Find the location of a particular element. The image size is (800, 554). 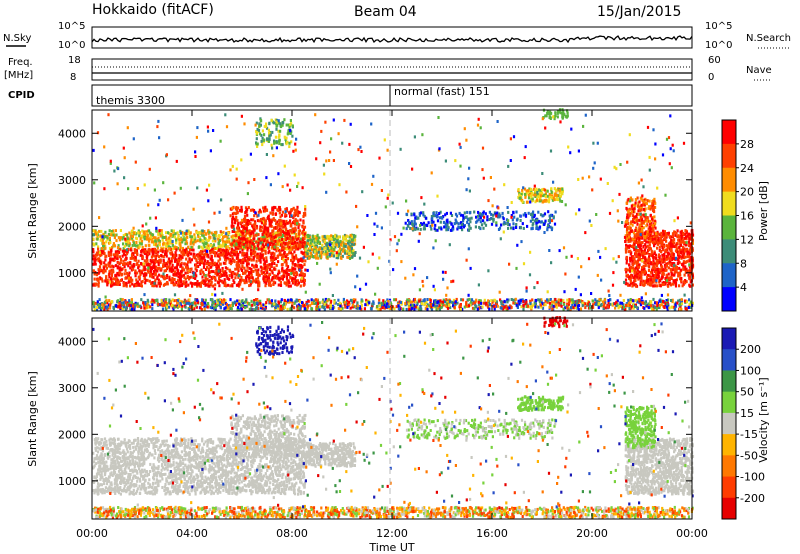

nsky-tick-top-right: 10^5 is located at coordinates (718, 26).